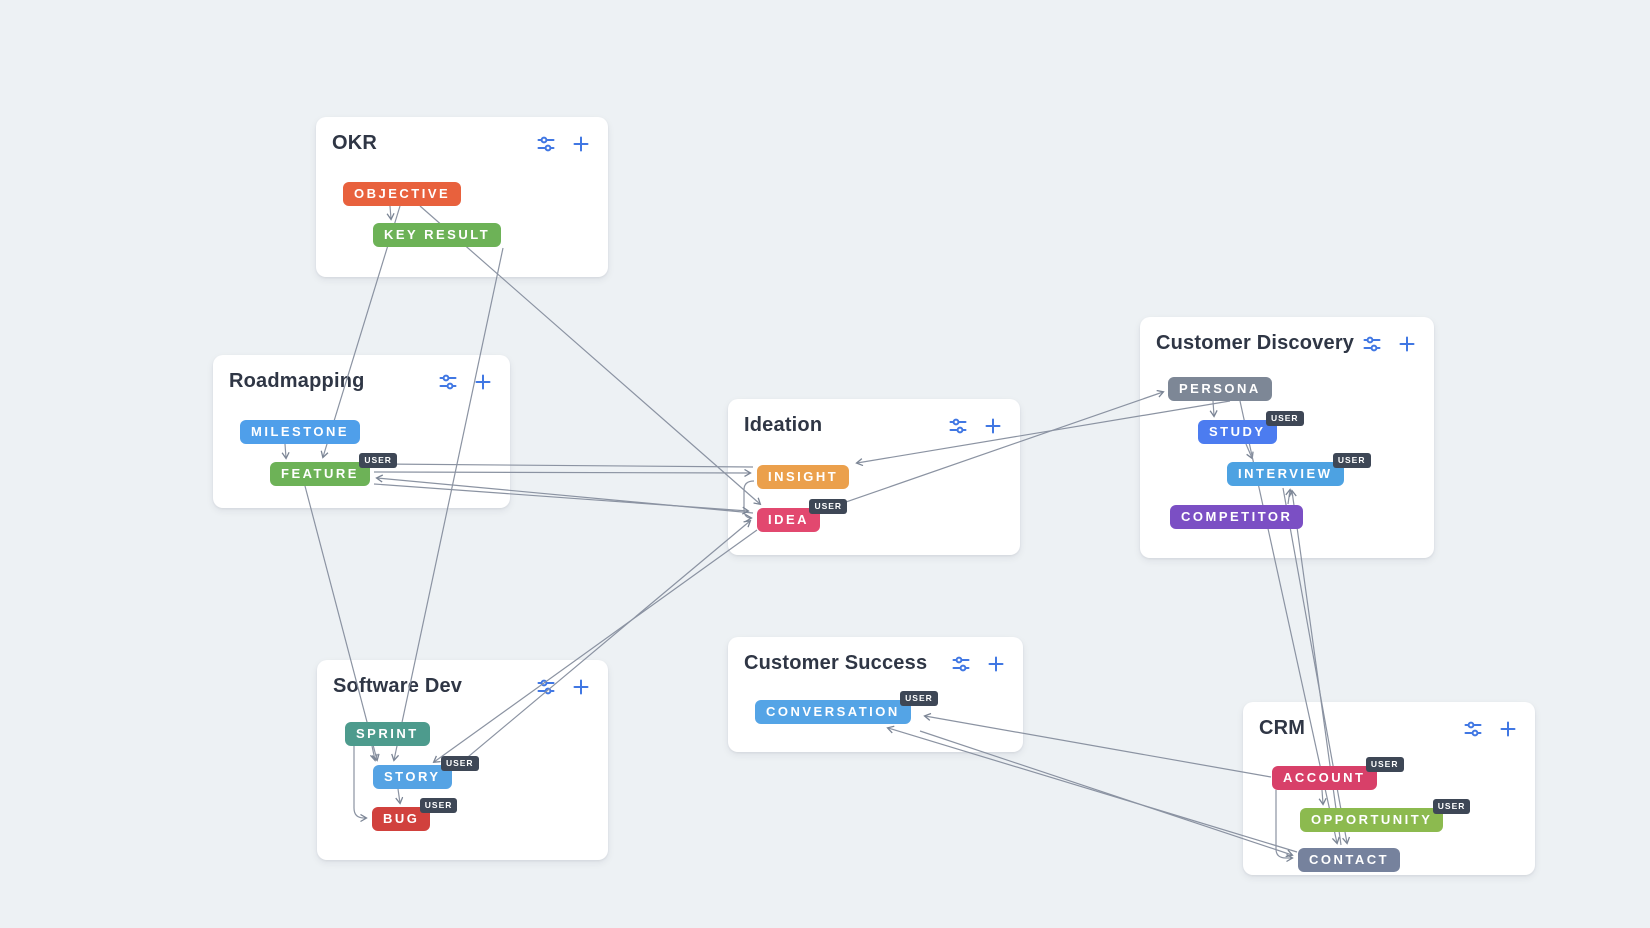 The width and height of the screenshot is (1650, 928). Describe the element at coordinates (1255, 343) in the screenshot. I see `card-title-customer-discovery: Customer Discovery` at that location.